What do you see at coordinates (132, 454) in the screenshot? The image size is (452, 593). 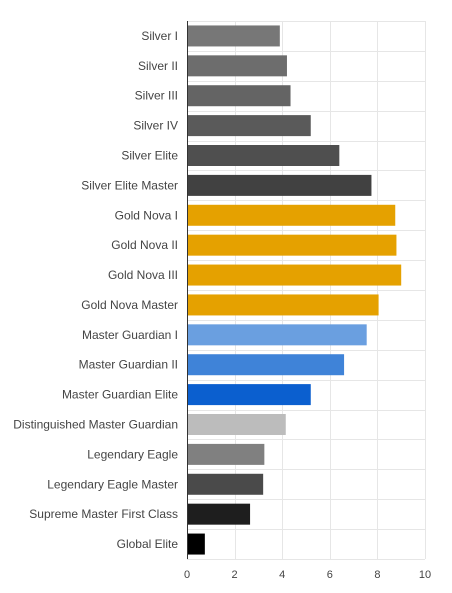 I see `category-label: Legendary Eagle` at bounding box center [132, 454].